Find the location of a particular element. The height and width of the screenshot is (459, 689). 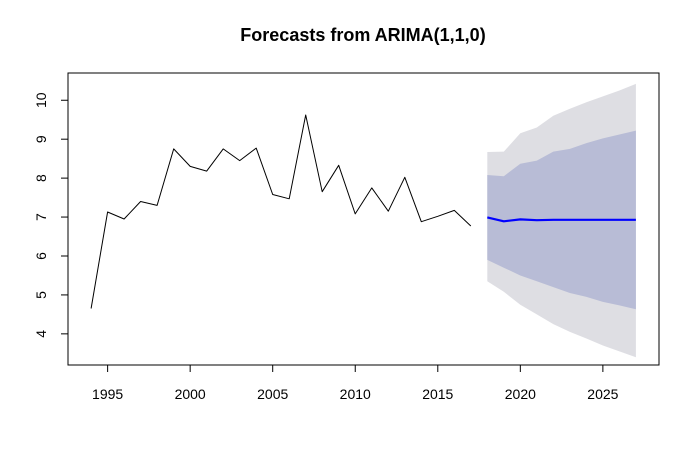

y-tick-label: 7 is located at coordinates (41, 217).